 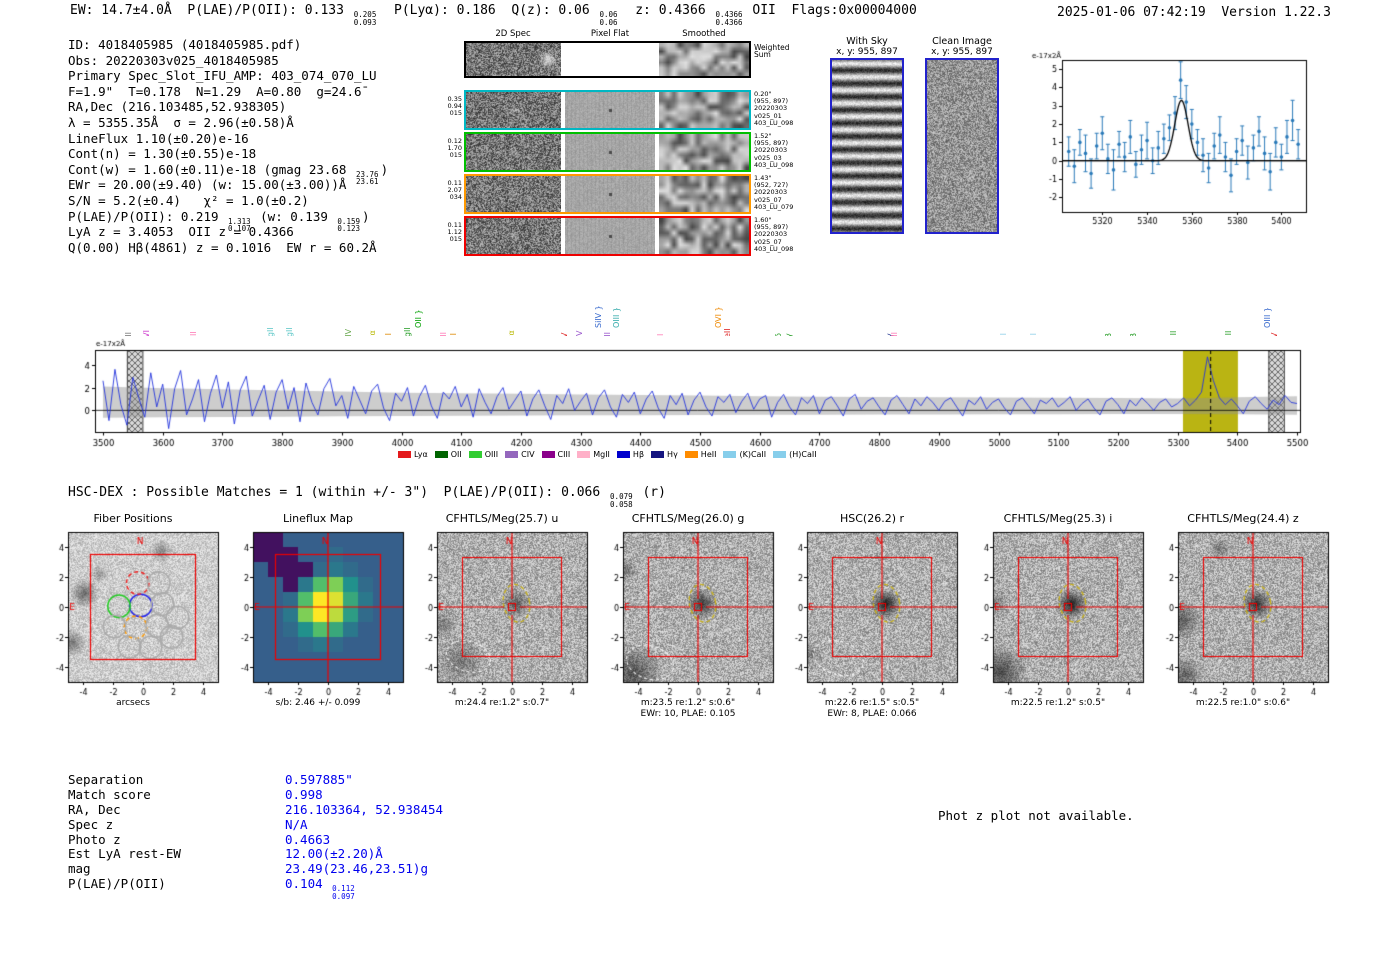 I want to click on info-line: LyA z = 3.4053 OII z = 0.4366, so click(x=228, y=232).